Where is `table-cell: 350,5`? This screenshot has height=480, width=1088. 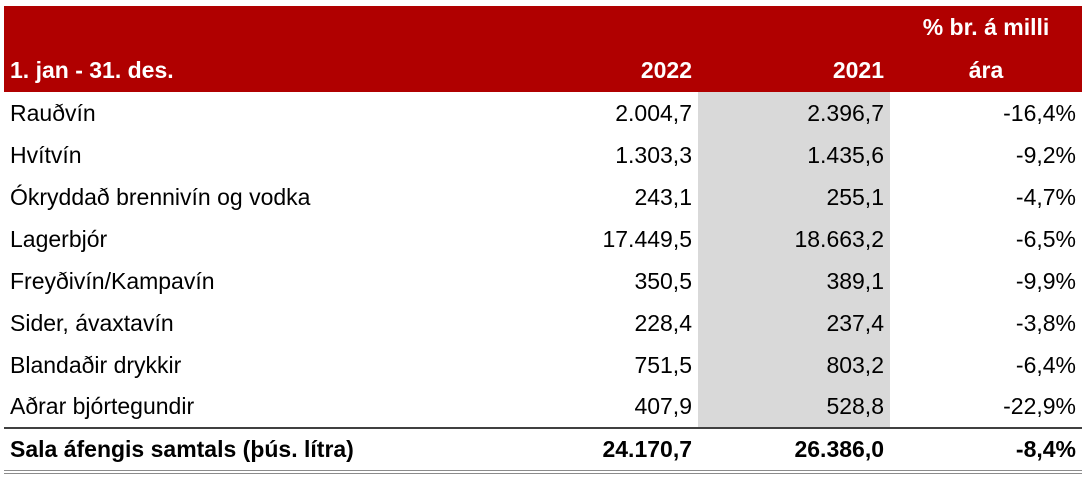
table-cell: 350,5 is located at coordinates (663, 280).